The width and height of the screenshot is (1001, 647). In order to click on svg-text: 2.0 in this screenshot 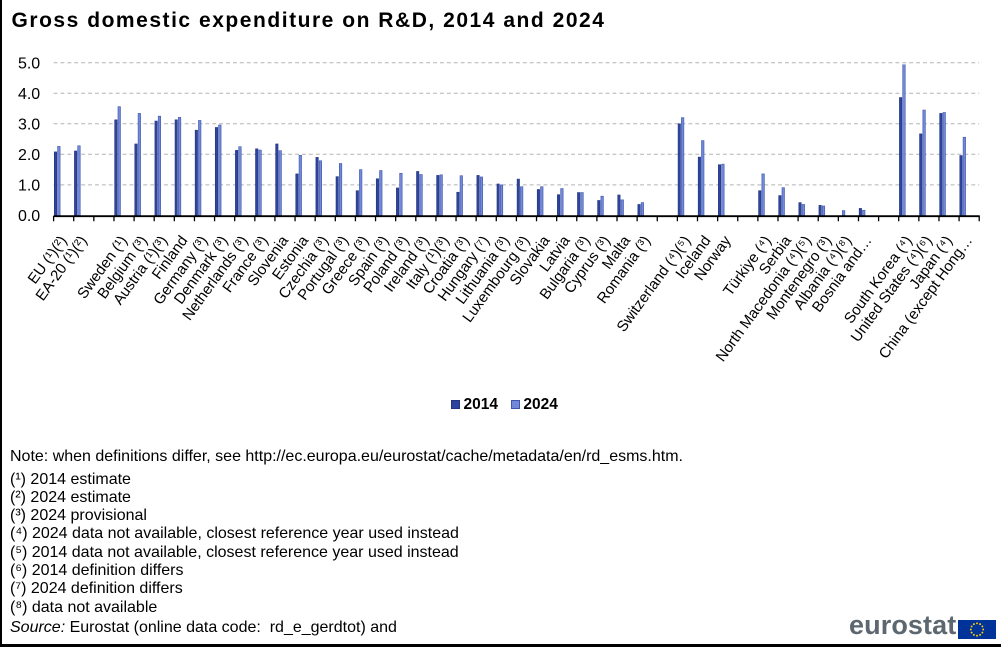, I will do `click(29, 155)`.